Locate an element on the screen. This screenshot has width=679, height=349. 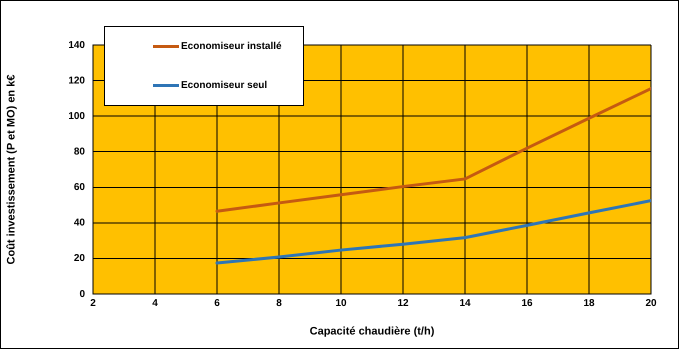
x-tick-label: 10 is located at coordinates (341, 303).